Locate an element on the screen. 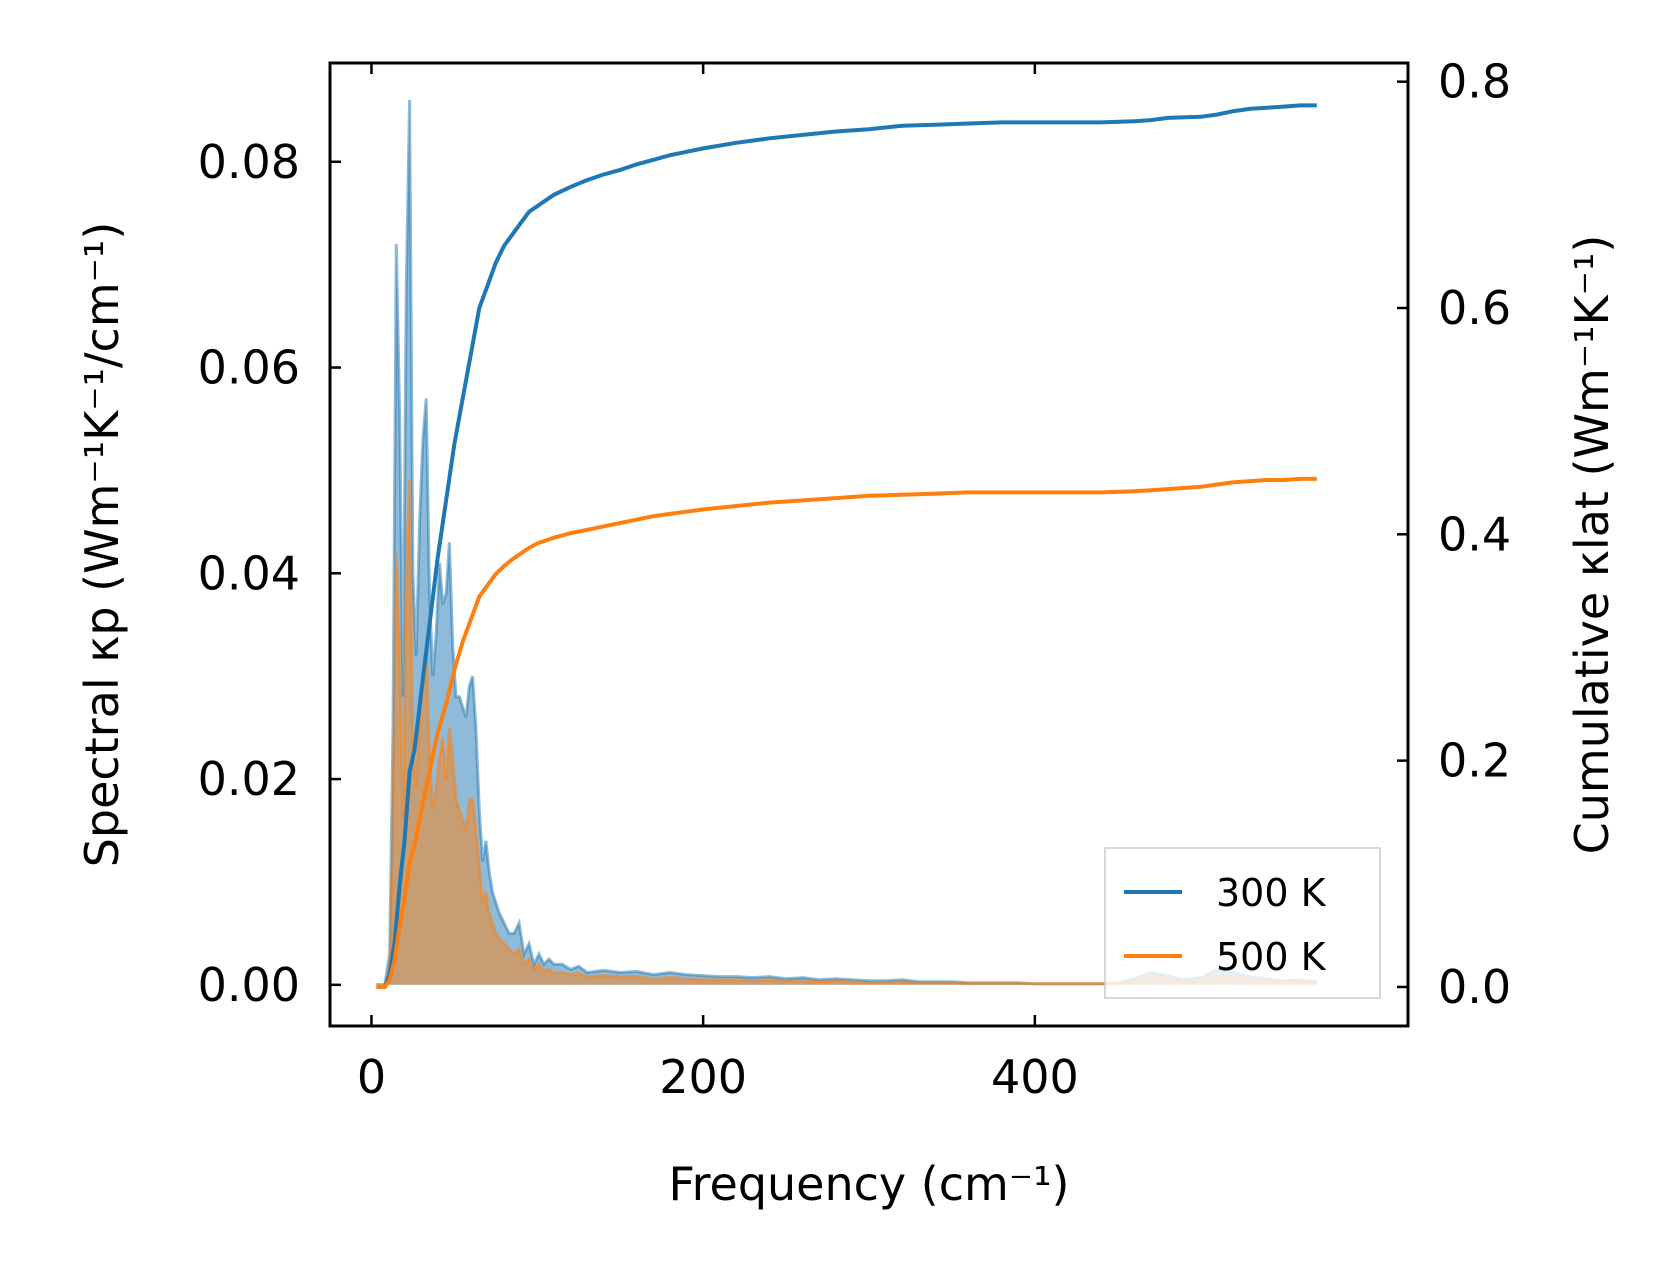 The image size is (1679, 1267). x-tick-label: 200 is located at coordinates (703, 1077).